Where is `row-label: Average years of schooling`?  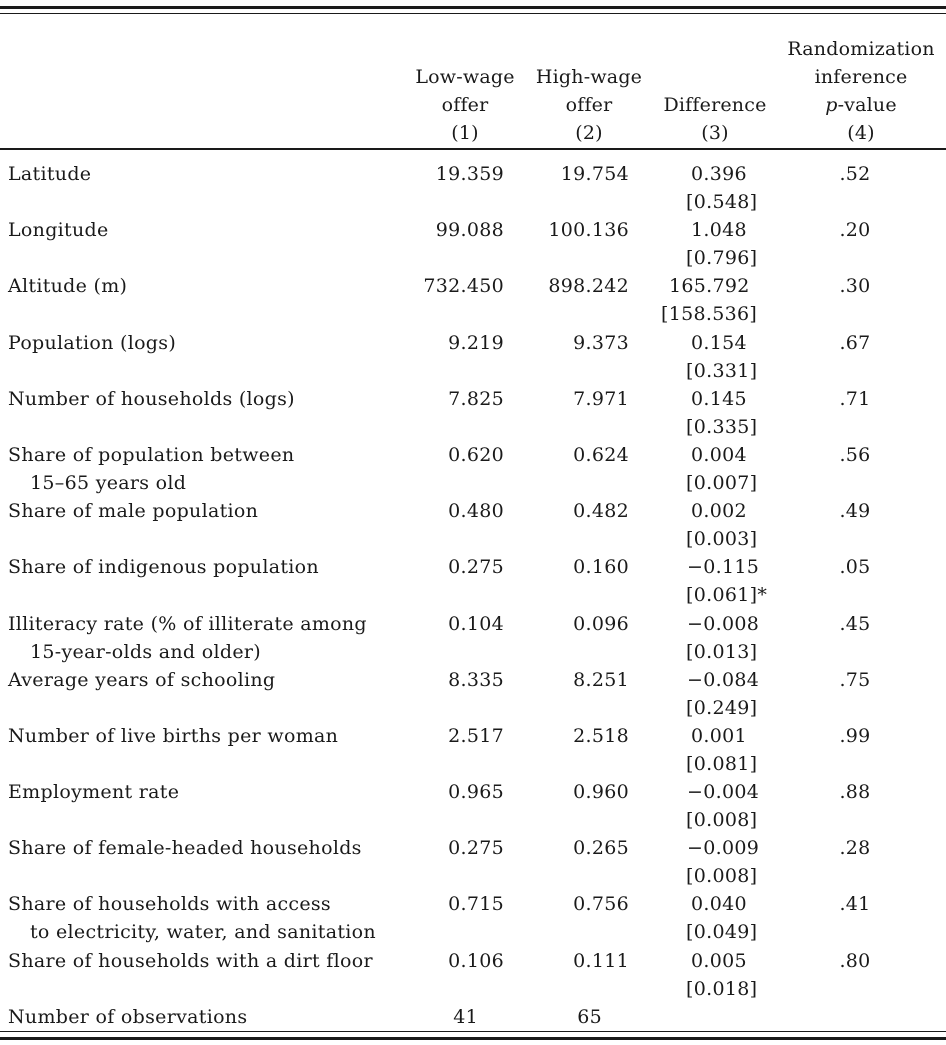 row-label: Average years of schooling is located at coordinates (208, 680).